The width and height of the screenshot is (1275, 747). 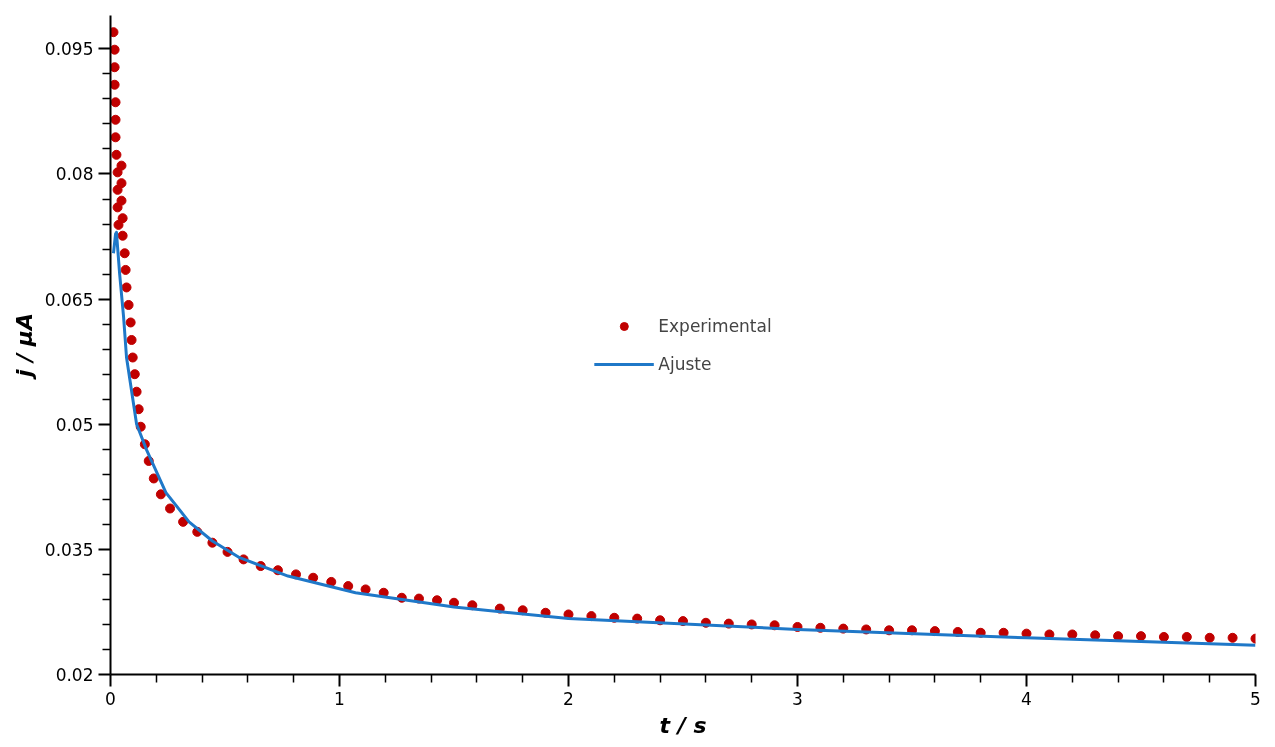 What do you see at coordinates (24, 346) in the screenshot?
I see `y-axis-title: j / μA` at bounding box center [24, 346].